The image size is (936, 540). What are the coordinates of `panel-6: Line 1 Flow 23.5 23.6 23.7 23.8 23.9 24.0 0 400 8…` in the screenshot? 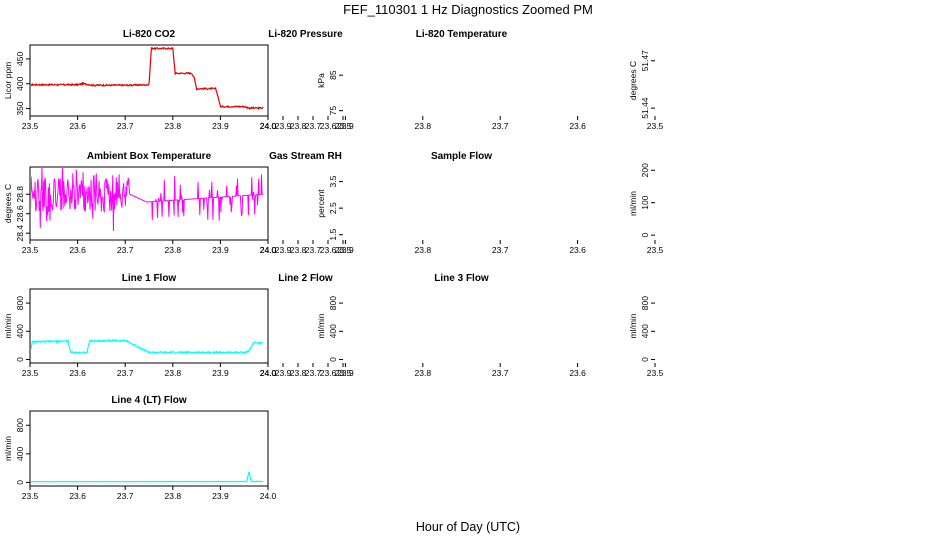 It's located at (140, 325).